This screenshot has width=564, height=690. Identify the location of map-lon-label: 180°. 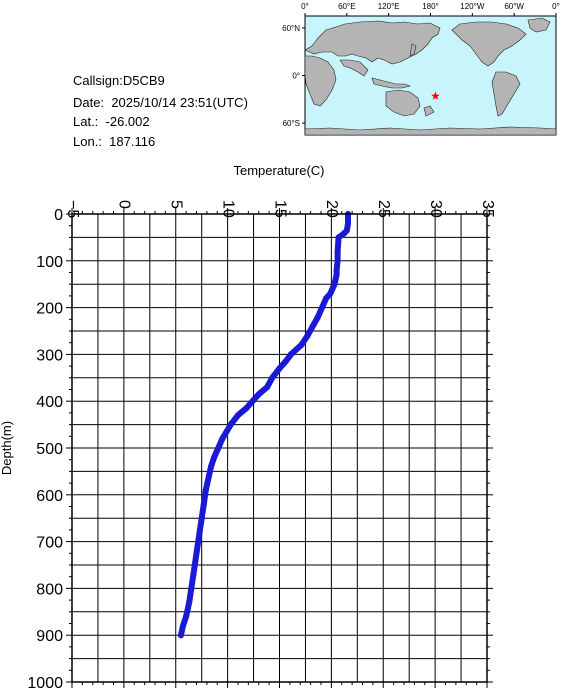
(430, 6).